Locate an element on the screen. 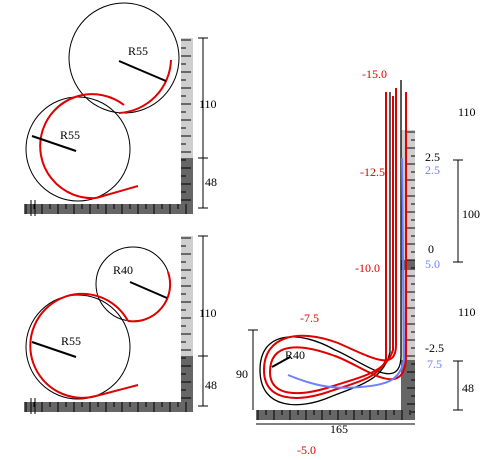 This screenshot has height=460, width=480. panel-b-lower-red-arc is located at coordinates (79, 345).